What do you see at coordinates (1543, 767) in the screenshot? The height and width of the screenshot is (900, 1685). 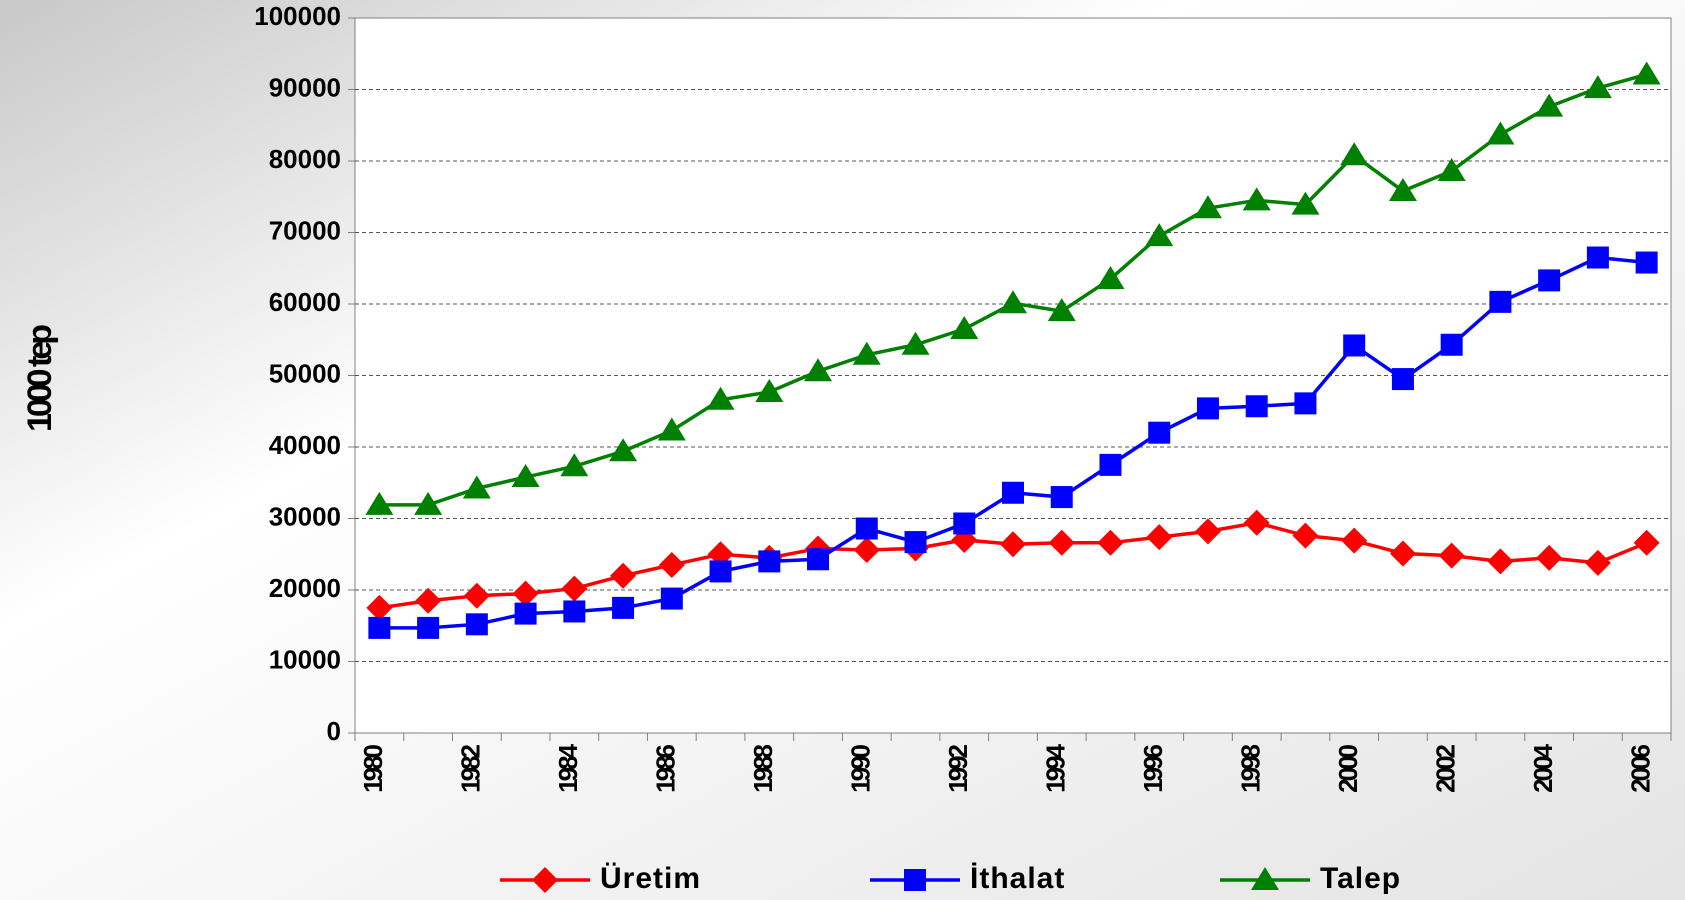 I see `x-tick-label: 2004` at bounding box center [1543, 767].